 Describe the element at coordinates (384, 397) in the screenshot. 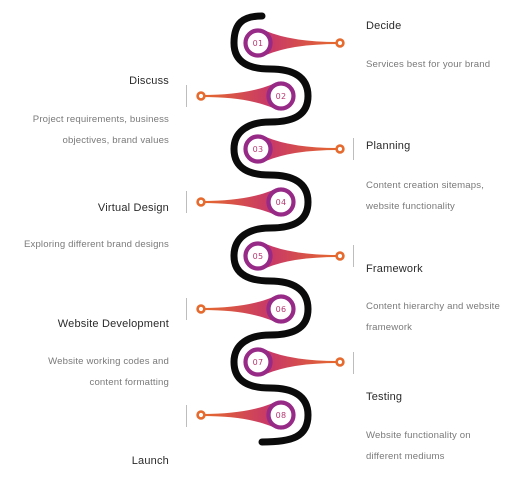

I see `step-07-title: Testing` at that location.